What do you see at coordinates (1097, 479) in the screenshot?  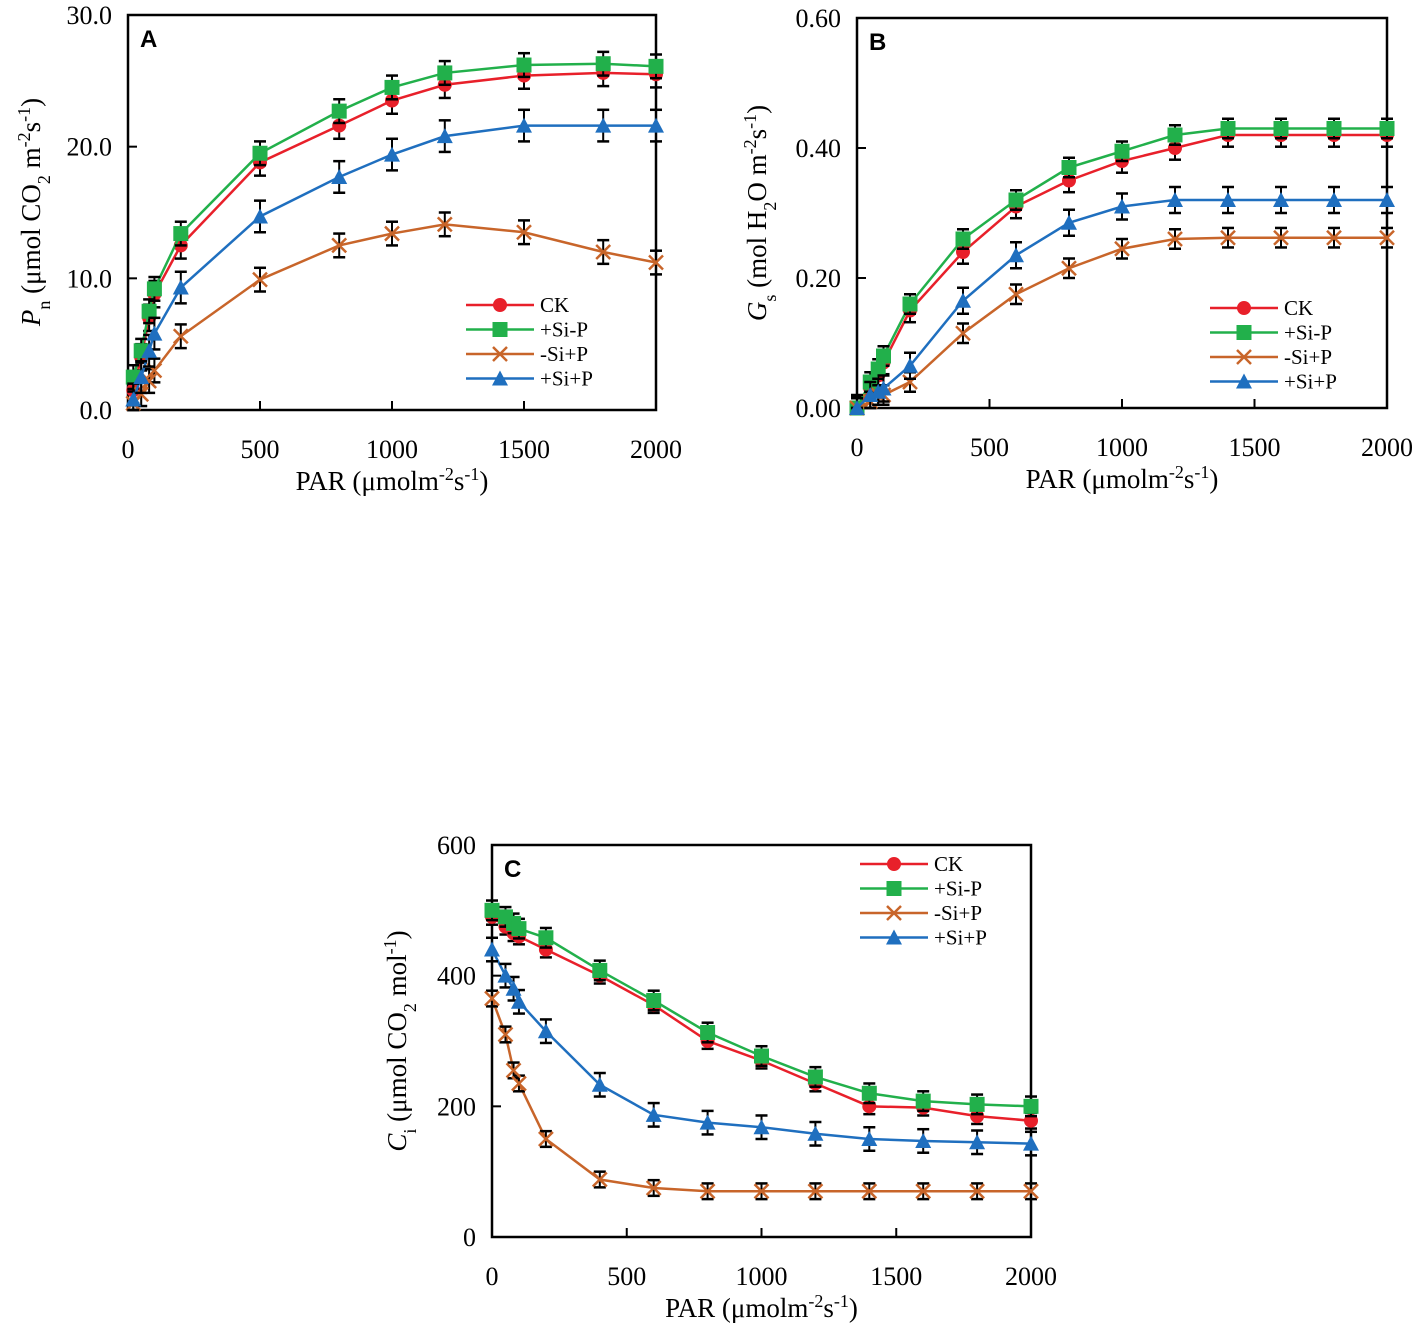 I see `label-part: PAR (μmolm` at bounding box center [1097, 479].